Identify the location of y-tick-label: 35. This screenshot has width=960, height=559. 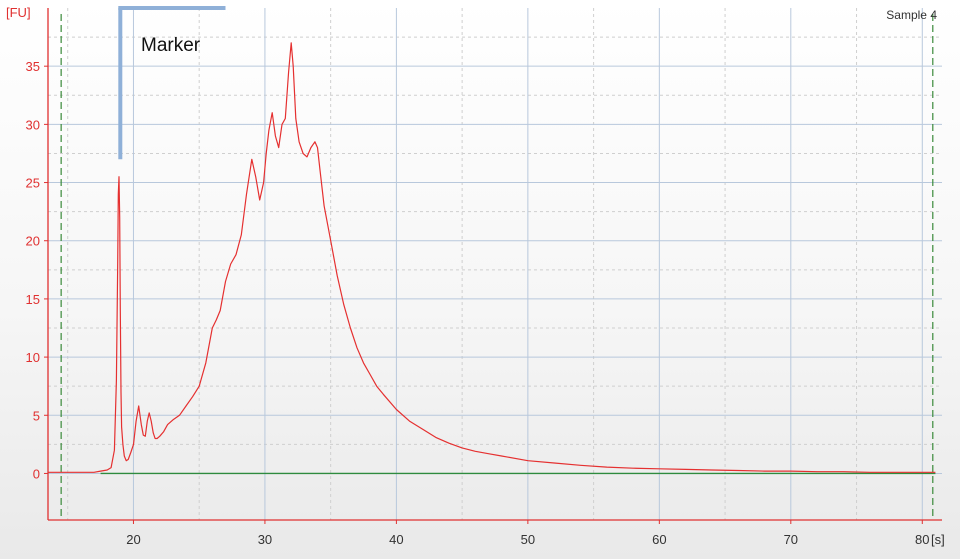
(33, 66).